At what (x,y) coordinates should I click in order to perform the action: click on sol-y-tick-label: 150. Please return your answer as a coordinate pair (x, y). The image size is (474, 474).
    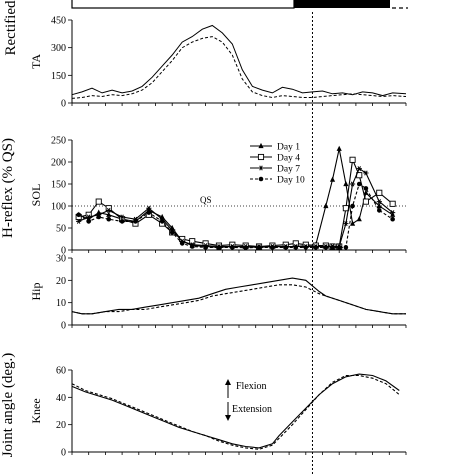
    Looking at the image, I should click on (58, 185).